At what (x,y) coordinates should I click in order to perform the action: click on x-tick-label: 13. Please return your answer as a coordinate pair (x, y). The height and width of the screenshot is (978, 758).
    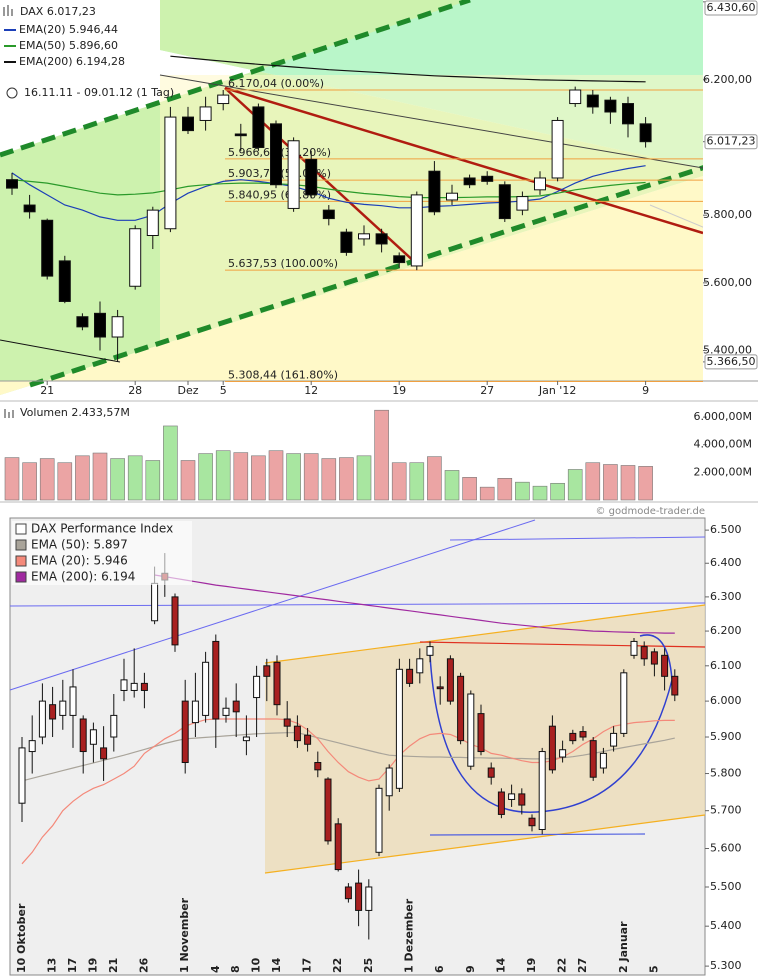
    Looking at the image, I should click on (52, 965).